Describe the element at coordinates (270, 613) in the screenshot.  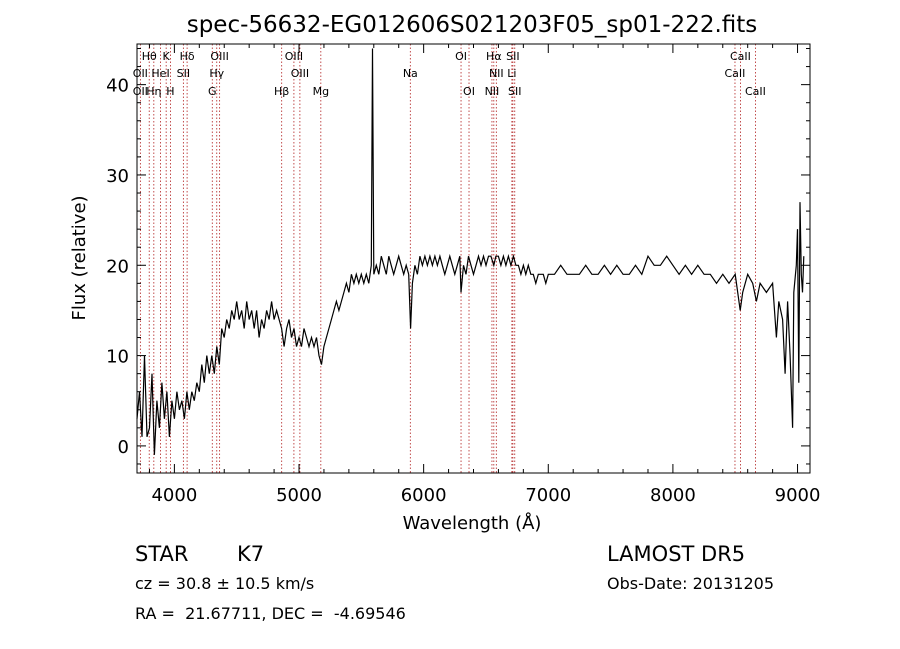
I see `sky-coordinates: RA = 21.67711, DEC = -4.69546` at that location.